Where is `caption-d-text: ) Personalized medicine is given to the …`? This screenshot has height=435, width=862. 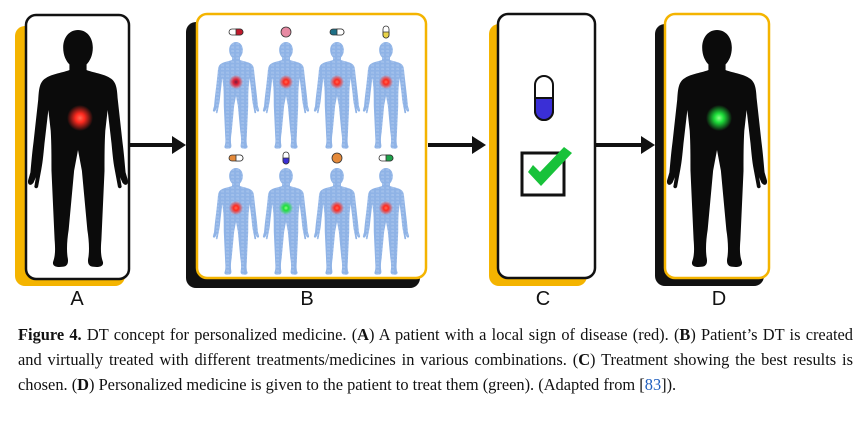 caption-d-text: ) Personalized medicine is given to the … is located at coordinates (367, 384).